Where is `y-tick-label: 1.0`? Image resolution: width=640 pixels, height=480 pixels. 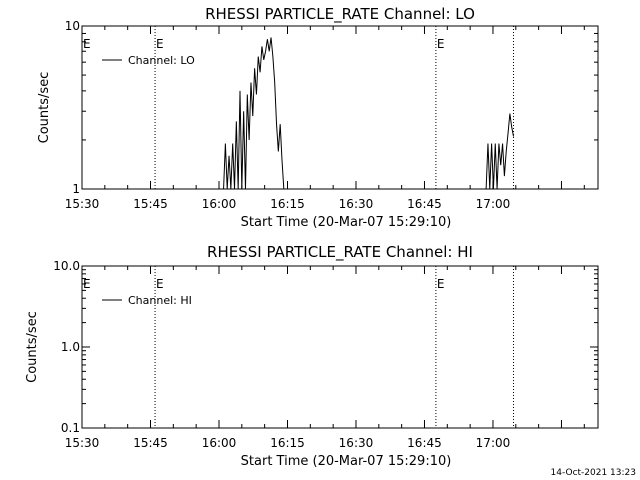
y-tick-label: 1.0 is located at coordinates (70, 347).